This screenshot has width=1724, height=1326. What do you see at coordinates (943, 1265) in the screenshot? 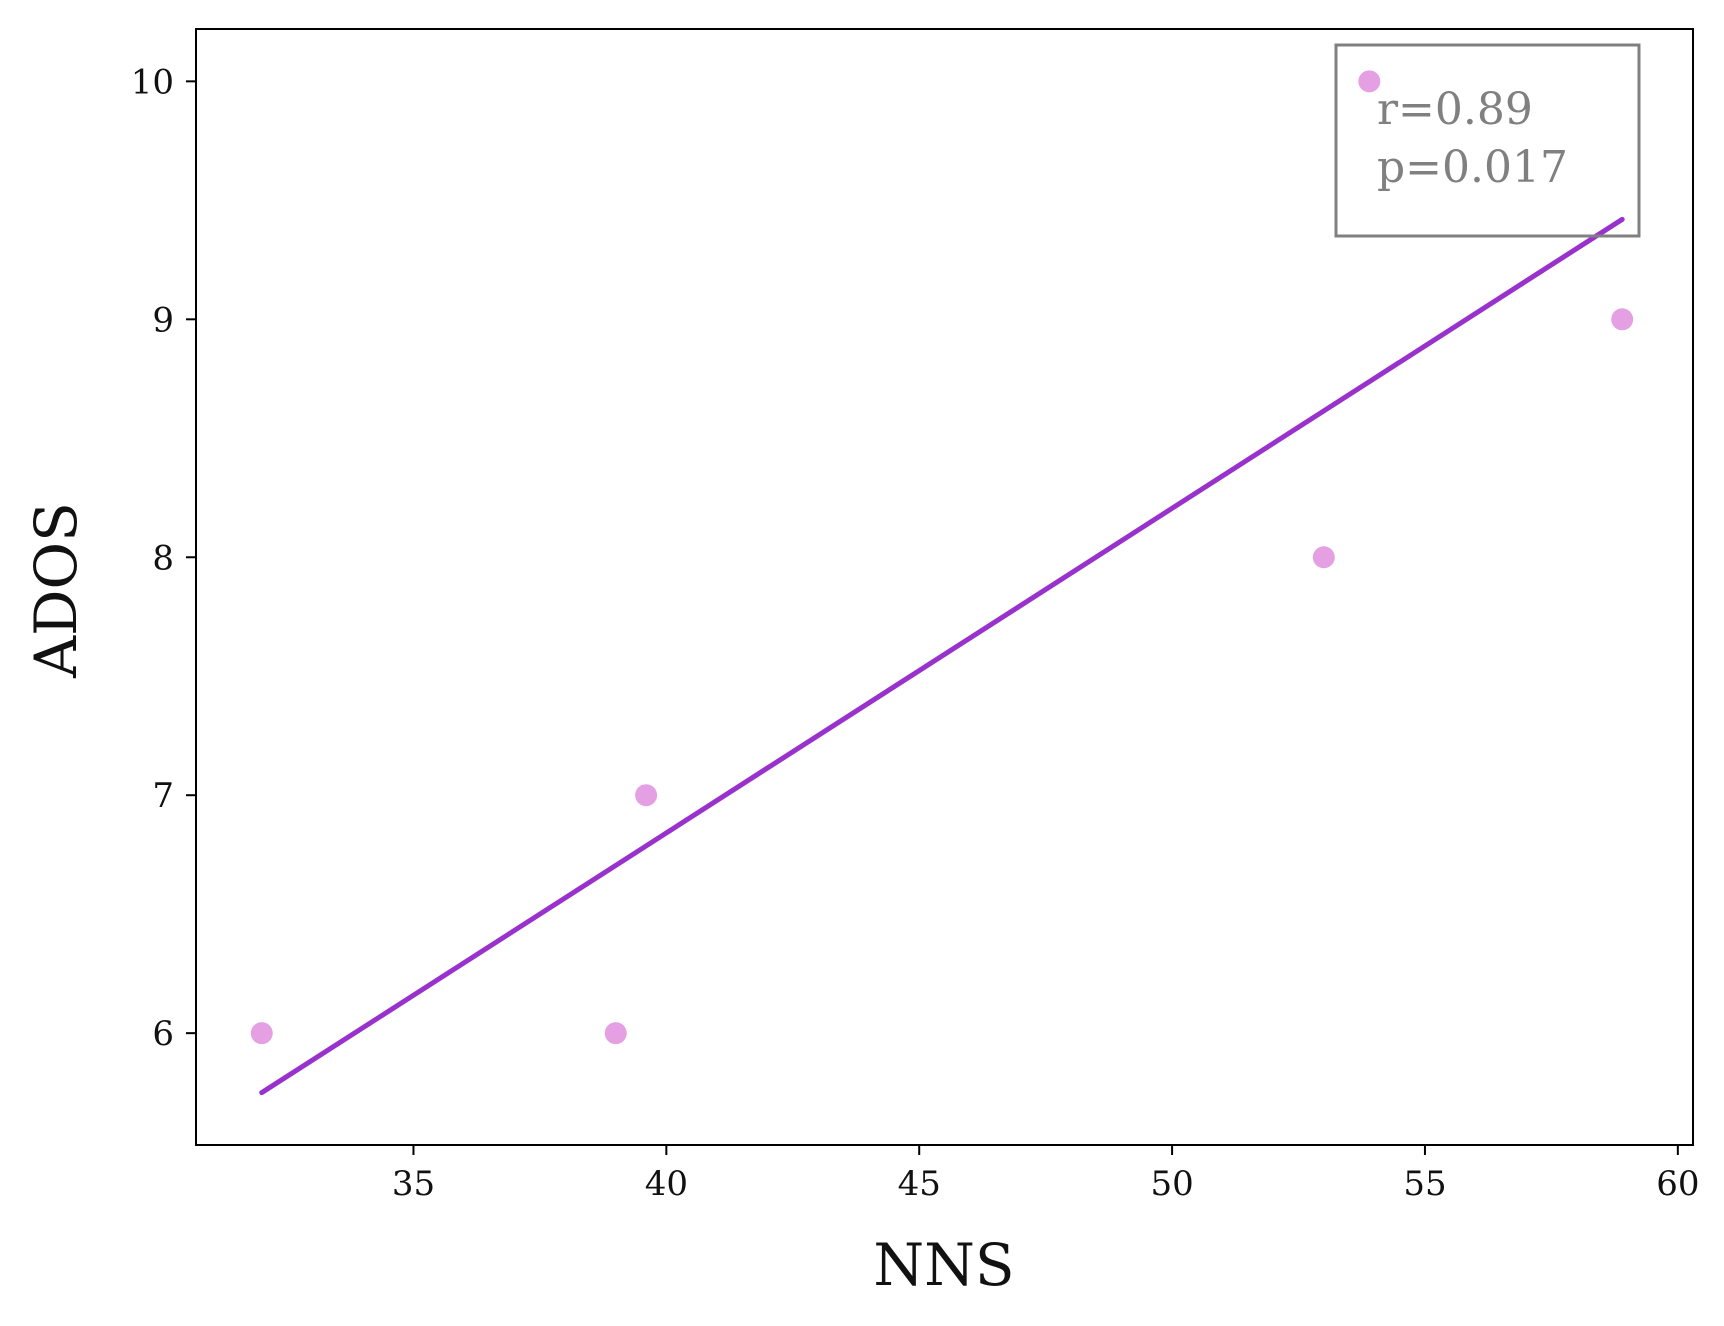
I see `x-axis-label: NNS` at bounding box center [943, 1265].